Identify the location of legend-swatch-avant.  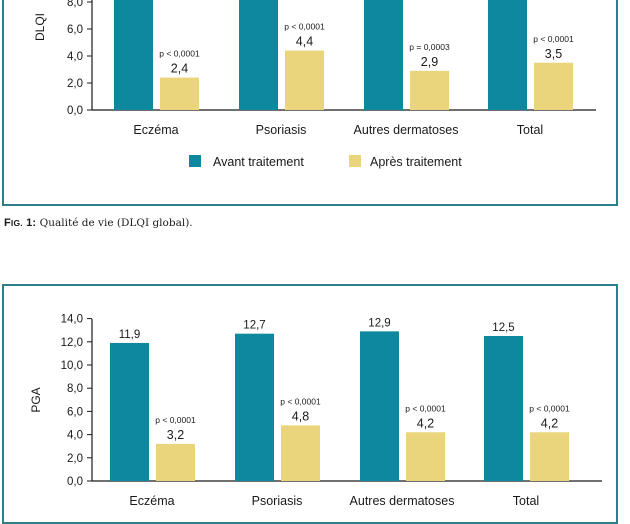
(195, 161).